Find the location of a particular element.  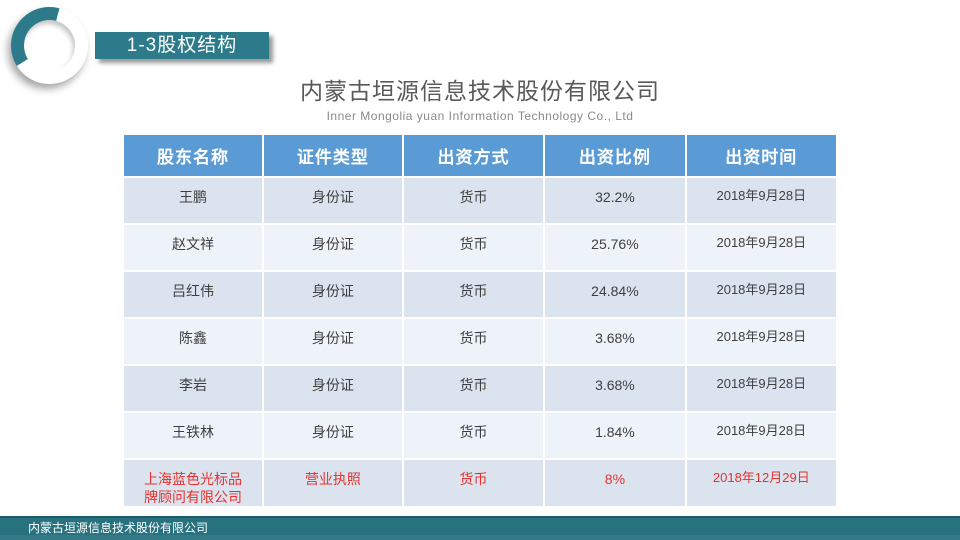

table-header-row: 股东名称 证件类型 出资方式 出资比例 出资时间 is located at coordinates (480, 155).